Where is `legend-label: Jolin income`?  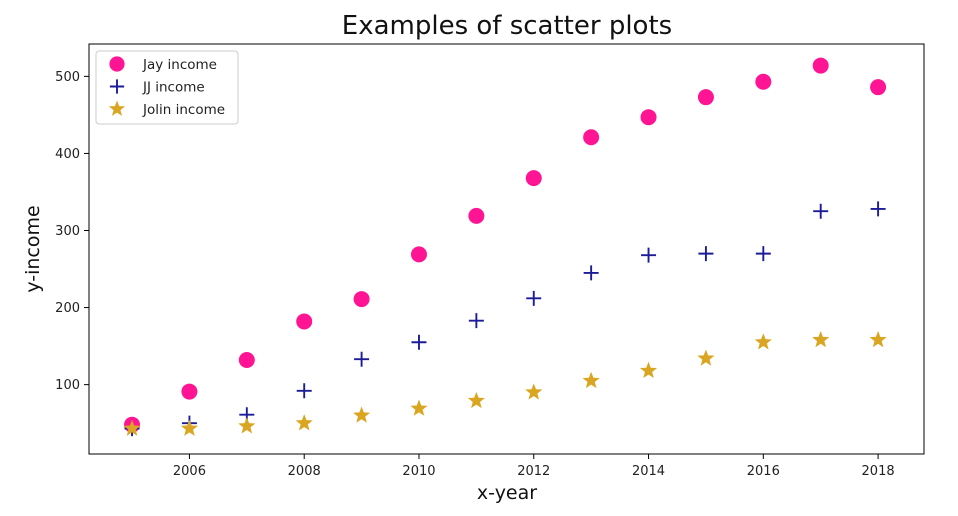
legend-label: Jolin income is located at coordinates (183, 110).